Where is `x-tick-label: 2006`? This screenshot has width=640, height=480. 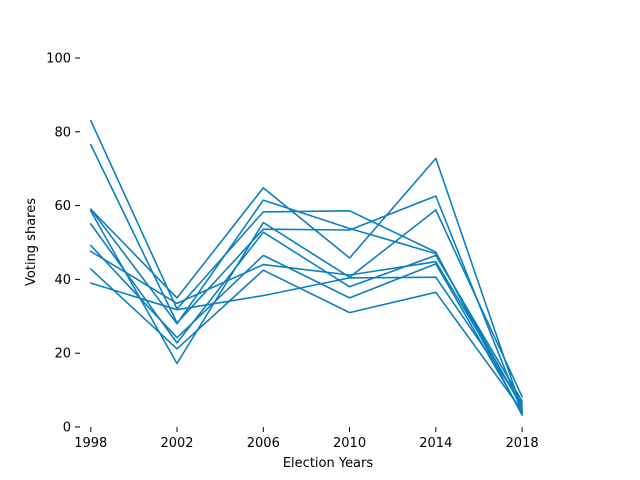 x-tick-label: 2006 is located at coordinates (263, 443).